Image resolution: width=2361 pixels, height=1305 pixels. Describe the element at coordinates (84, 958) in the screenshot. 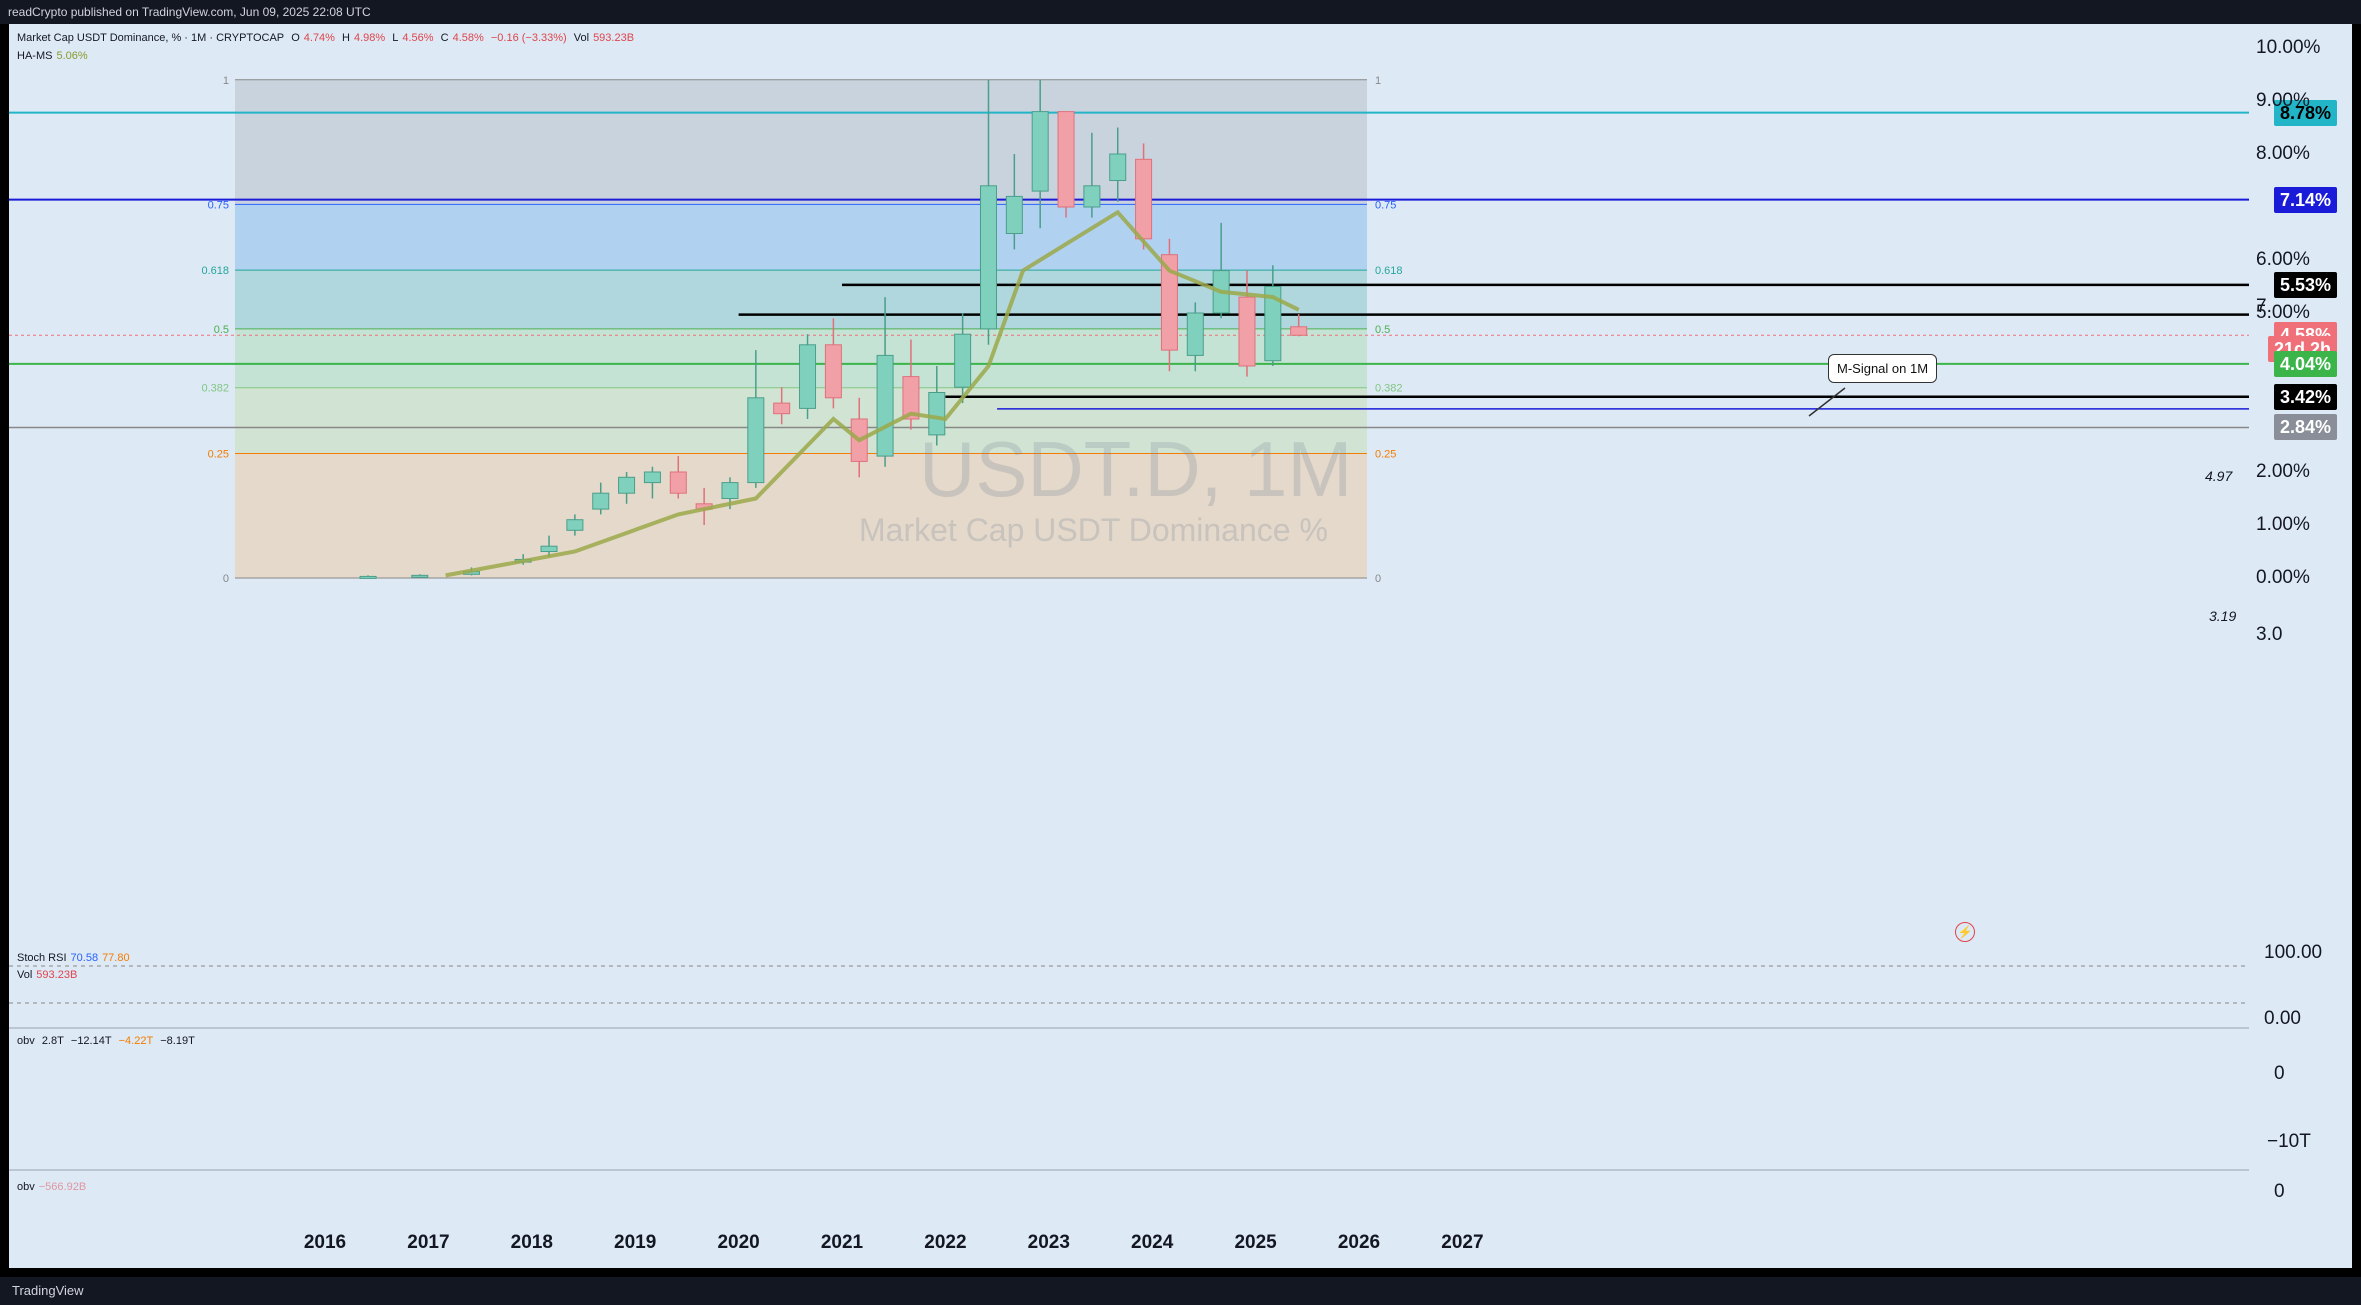

I see `stoch-k: 70.58` at that location.